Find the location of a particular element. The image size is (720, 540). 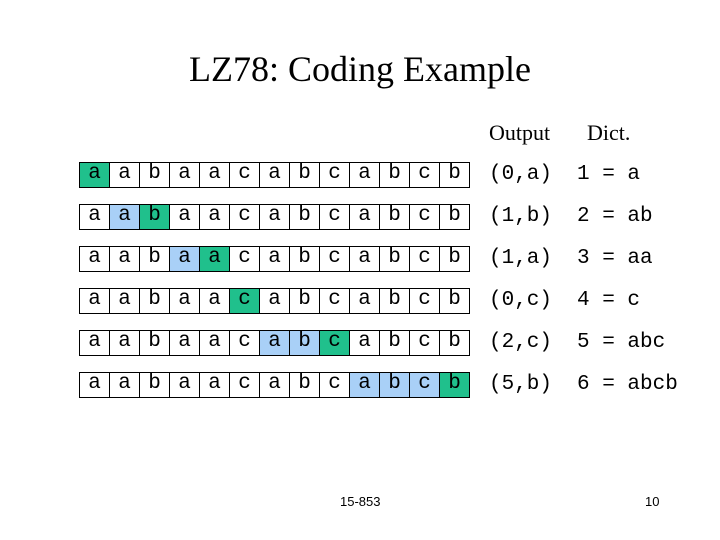

dict-entry: 3 = aa is located at coordinates (615, 258).